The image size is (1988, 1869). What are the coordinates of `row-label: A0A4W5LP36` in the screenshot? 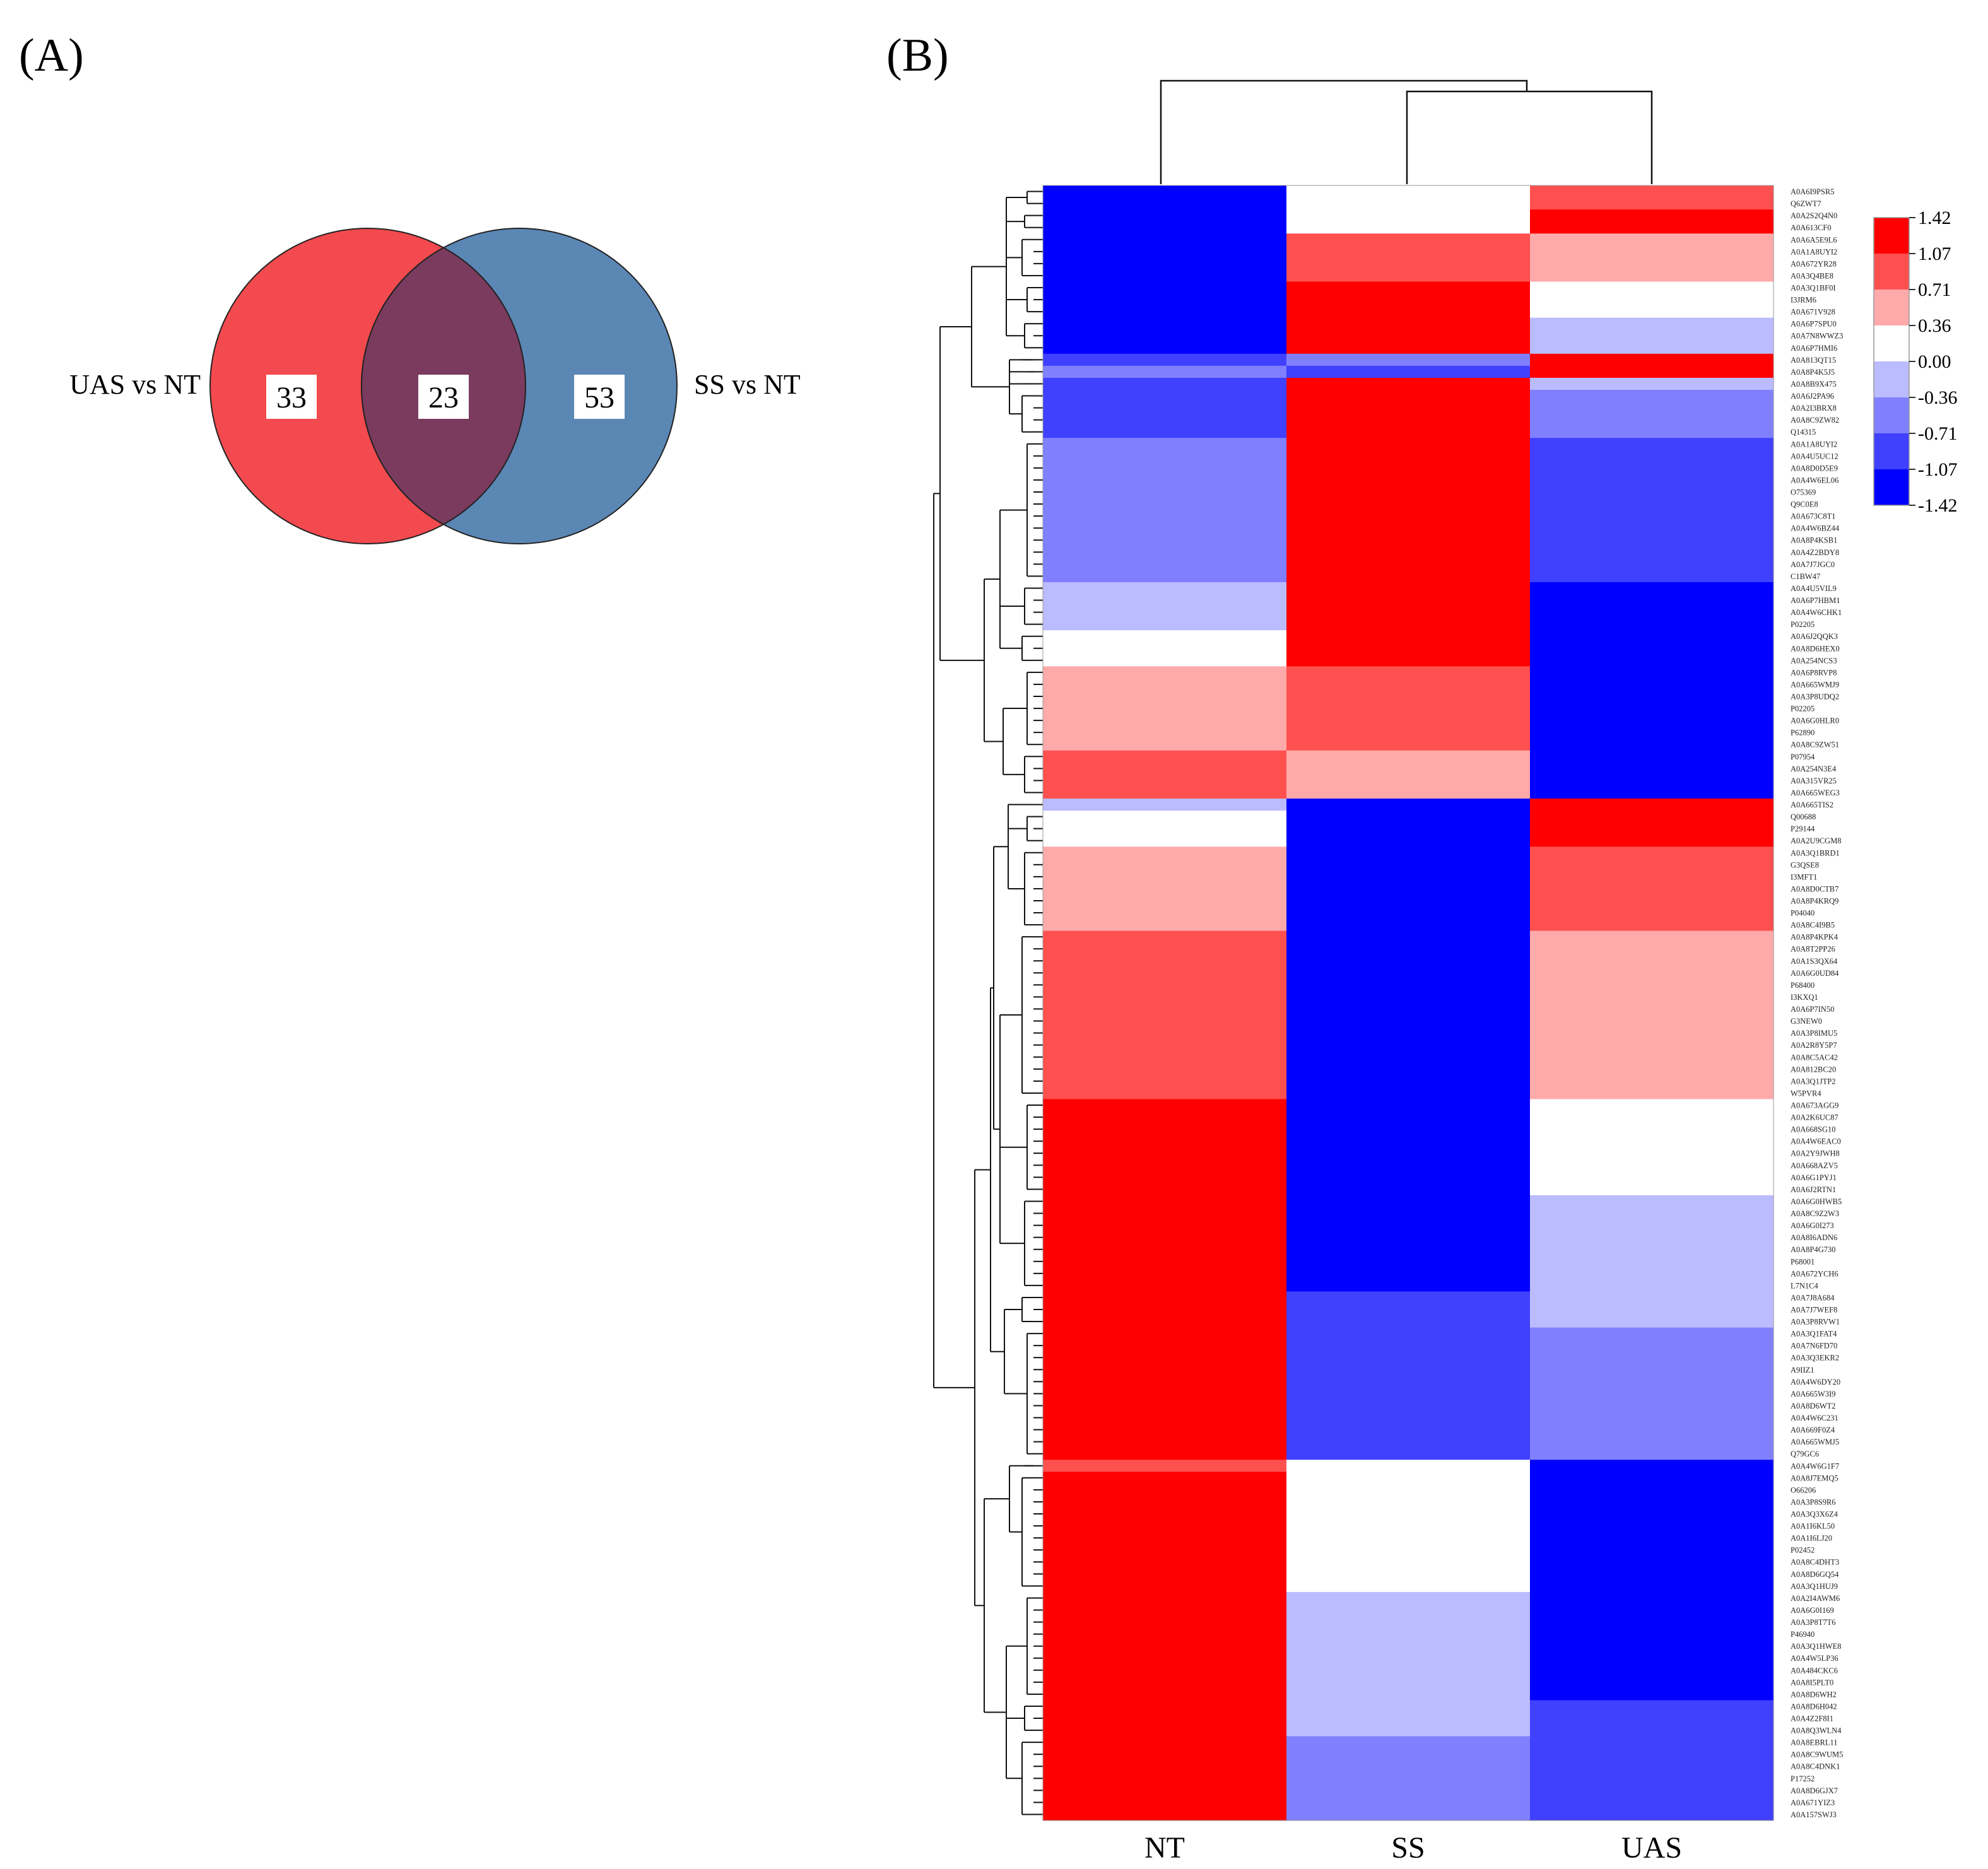 It's located at (1814, 1658).